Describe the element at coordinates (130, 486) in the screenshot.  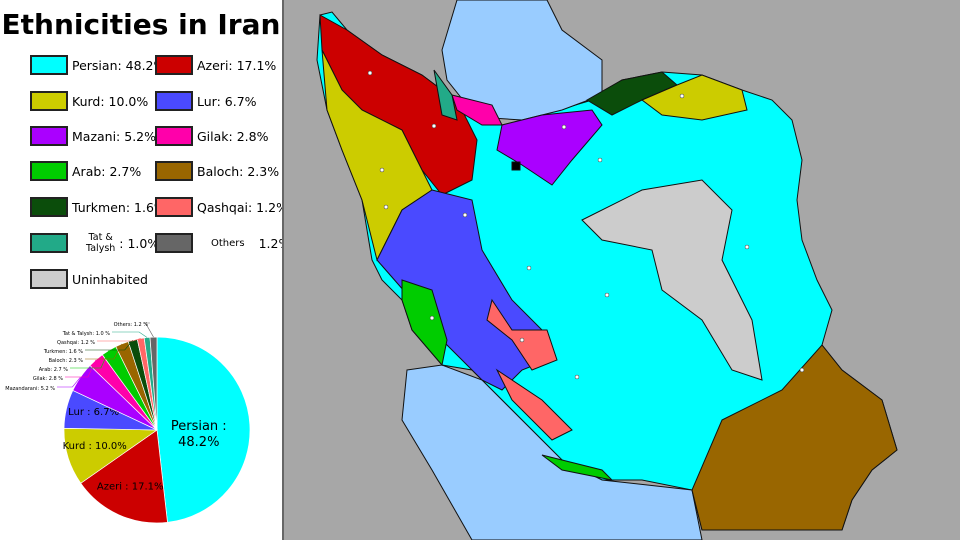
I see `pie-label: Azeri : 17.1%` at that location.